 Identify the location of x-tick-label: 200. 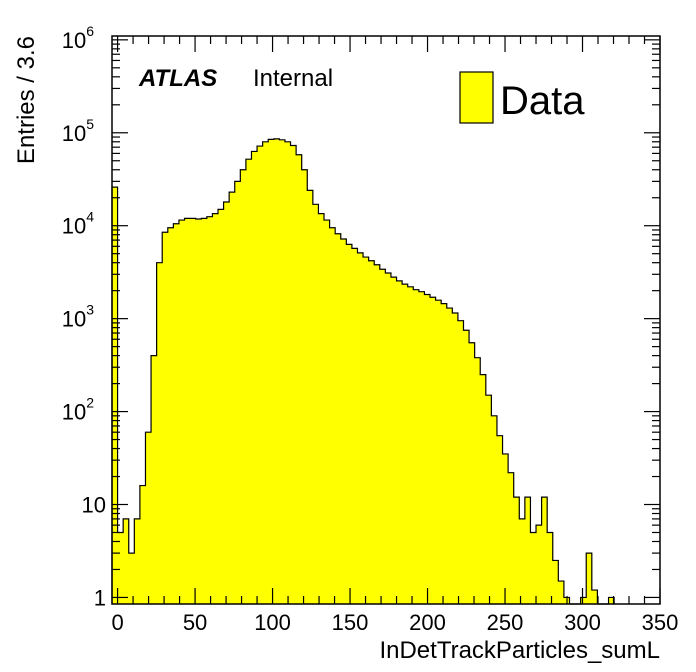
(427, 622).